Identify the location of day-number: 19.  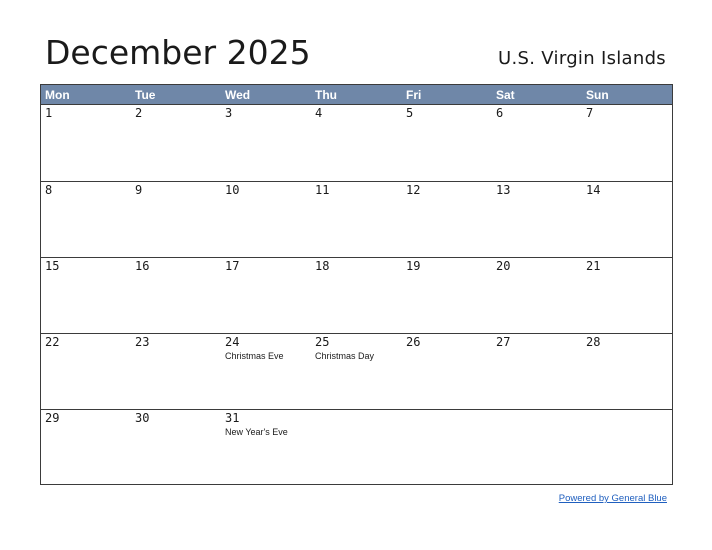
(413, 266).